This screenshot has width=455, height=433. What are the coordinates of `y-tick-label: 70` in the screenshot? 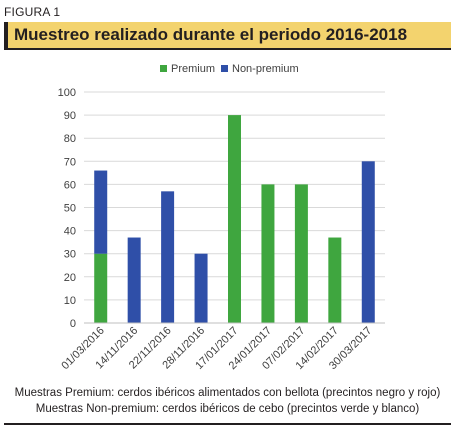 It's located at (70, 162).